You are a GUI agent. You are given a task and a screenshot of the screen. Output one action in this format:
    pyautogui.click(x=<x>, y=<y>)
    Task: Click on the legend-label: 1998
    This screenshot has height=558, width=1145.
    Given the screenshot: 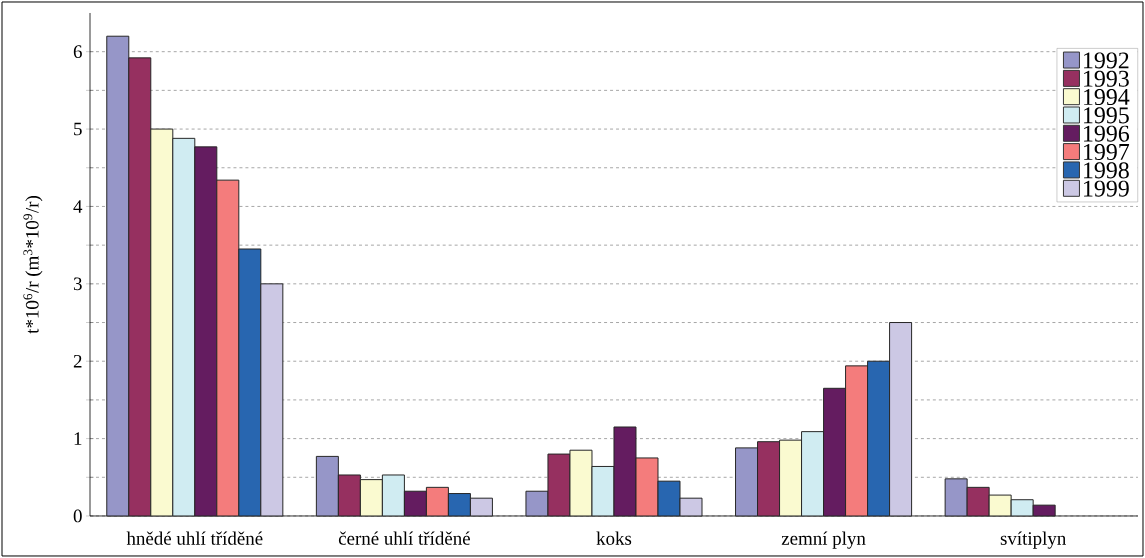 What is the action you would take?
    pyautogui.click(x=1106, y=170)
    